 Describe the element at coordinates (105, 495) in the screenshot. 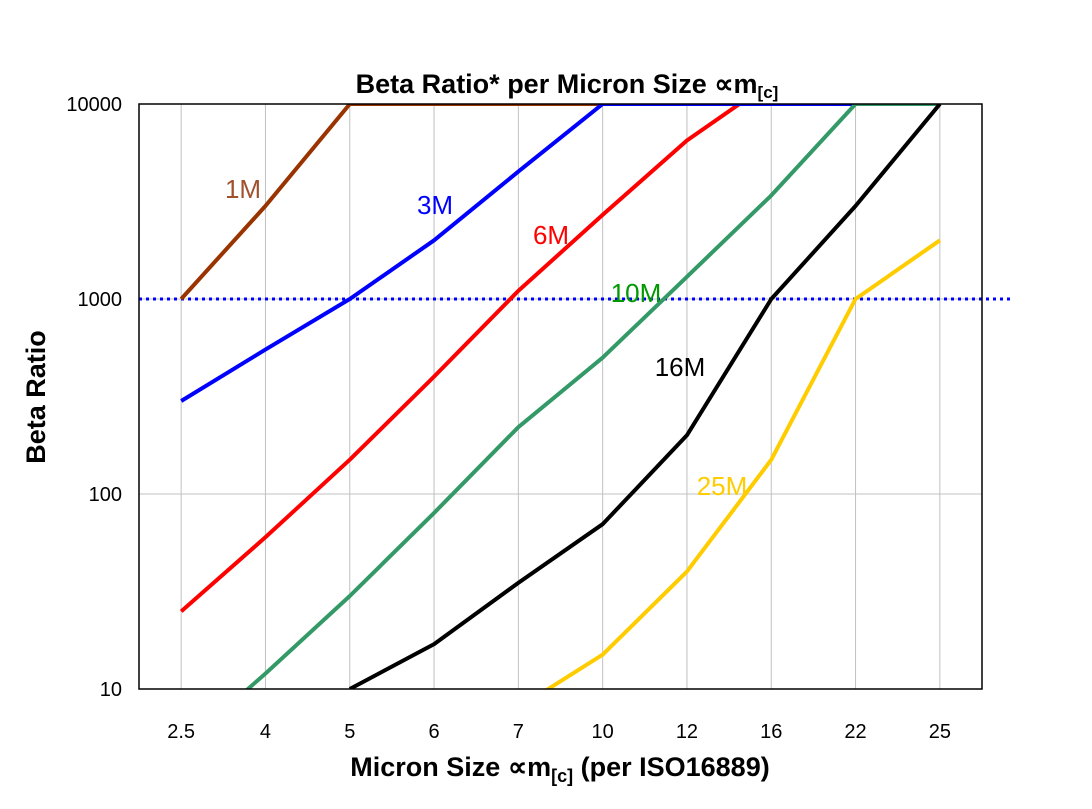

I see `y-tick-label: 100` at that location.